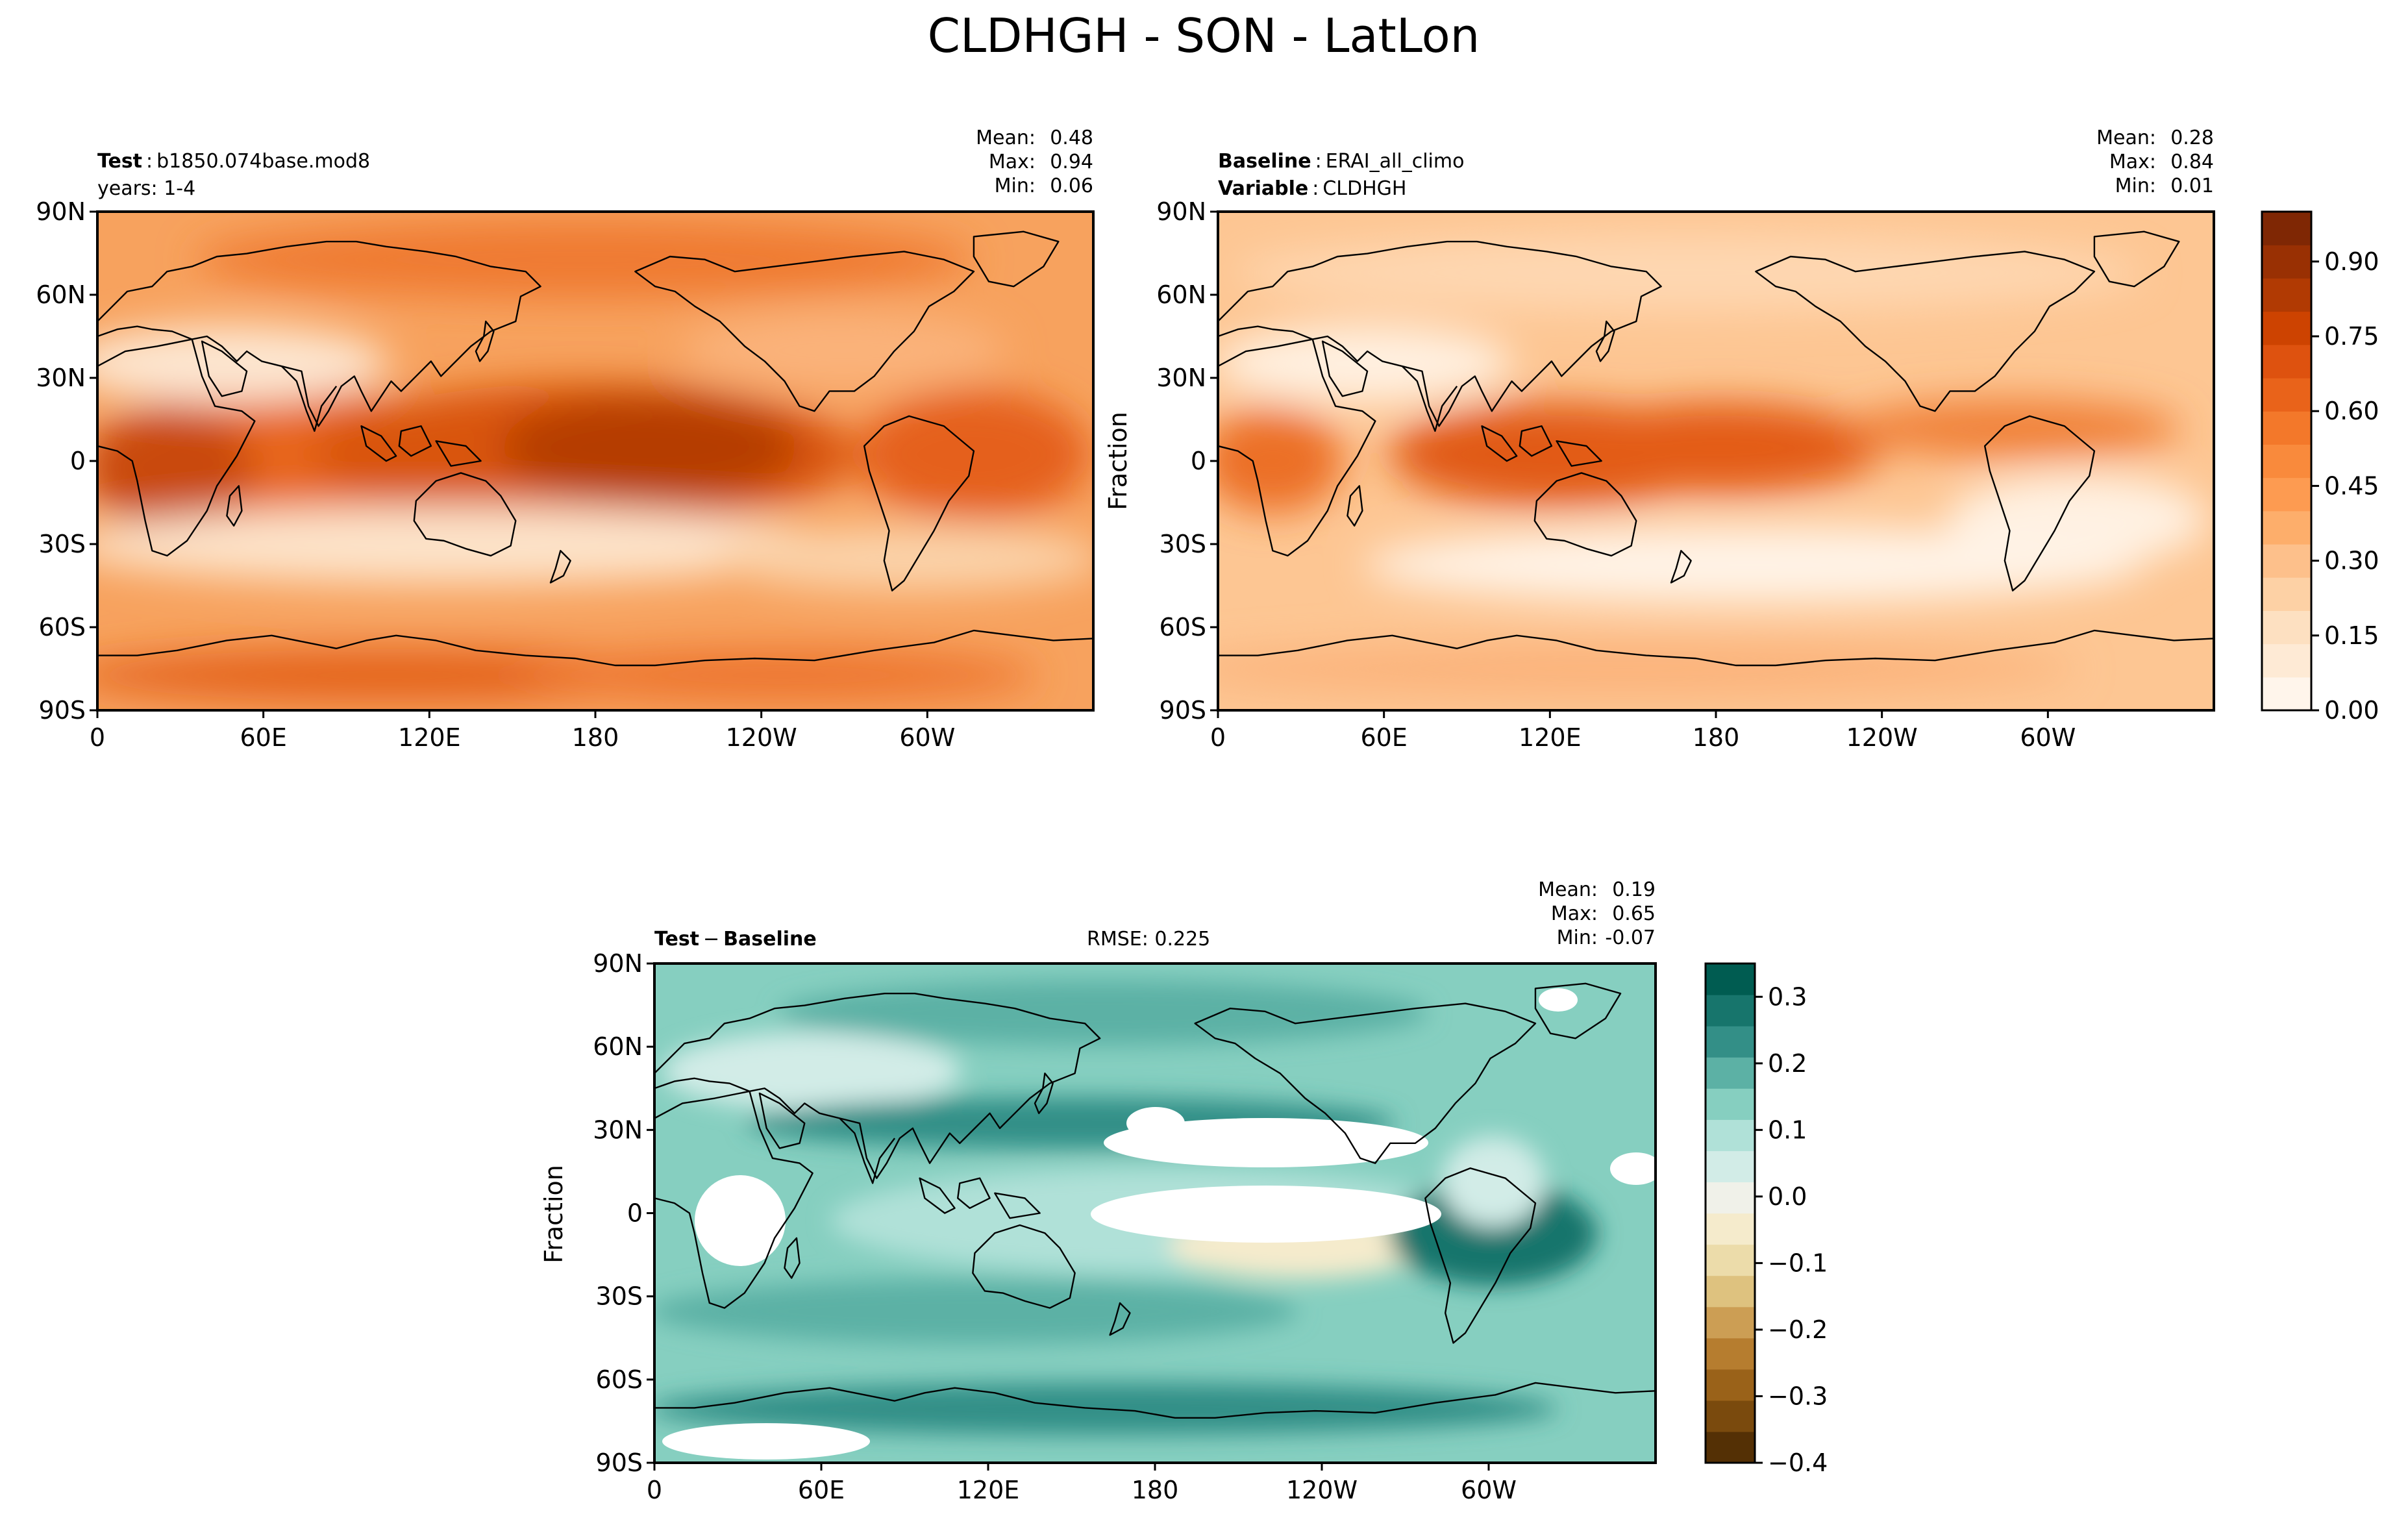 The width and height of the screenshot is (2408, 1529). What do you see at coordinates (2192, 138) in the screenshot?
I see `baseline-mean: 0.28` at bounding box center [2192, 138].